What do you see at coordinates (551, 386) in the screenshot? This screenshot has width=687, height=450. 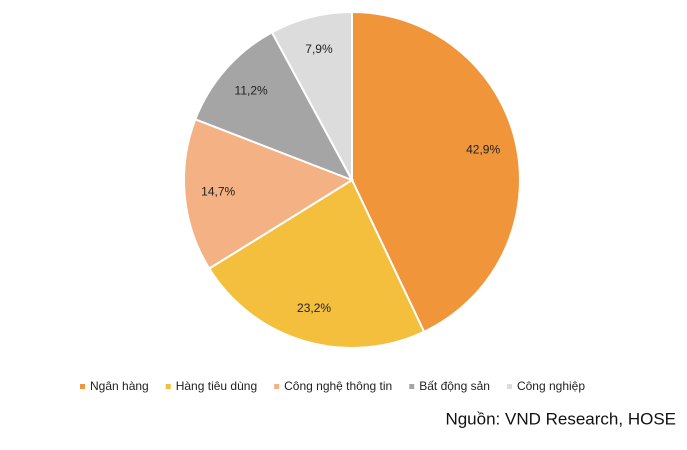 I see `legend-label: Công nghiệp` at bounding box center [551, 386].